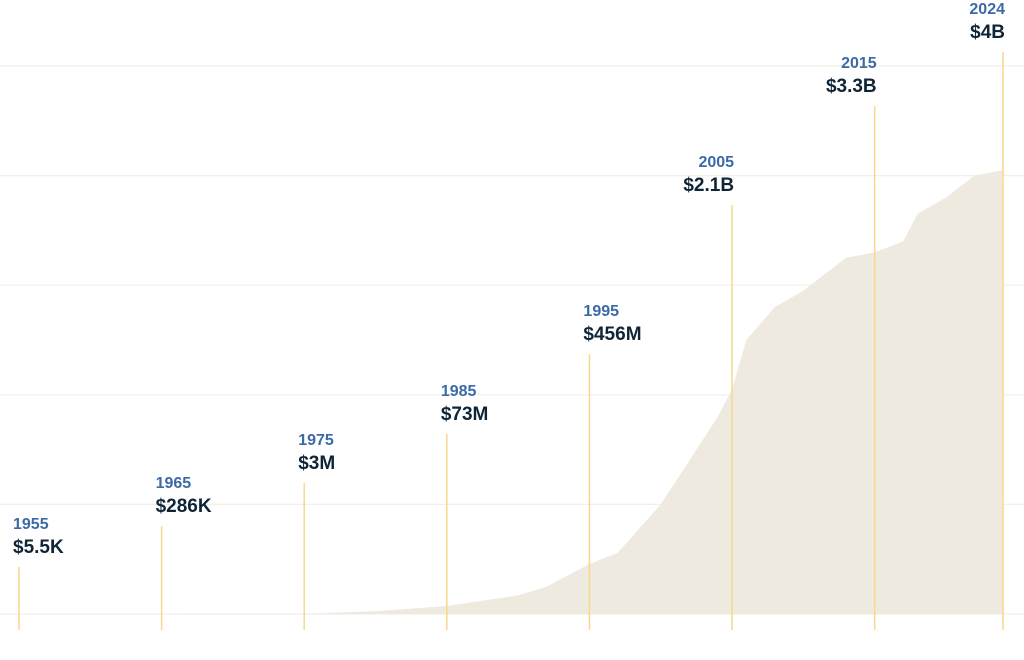 Image resolution: width=1024 pixels, height=660 pixels. I want to click on annotation-1965: 1965 $286K, so click(183, 496).